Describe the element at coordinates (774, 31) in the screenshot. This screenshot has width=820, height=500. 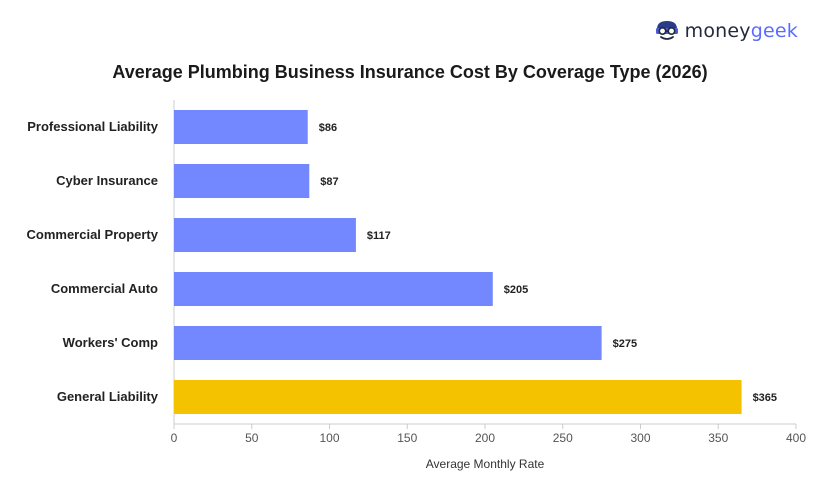
I see `brand-name-part2: geek` at that location.